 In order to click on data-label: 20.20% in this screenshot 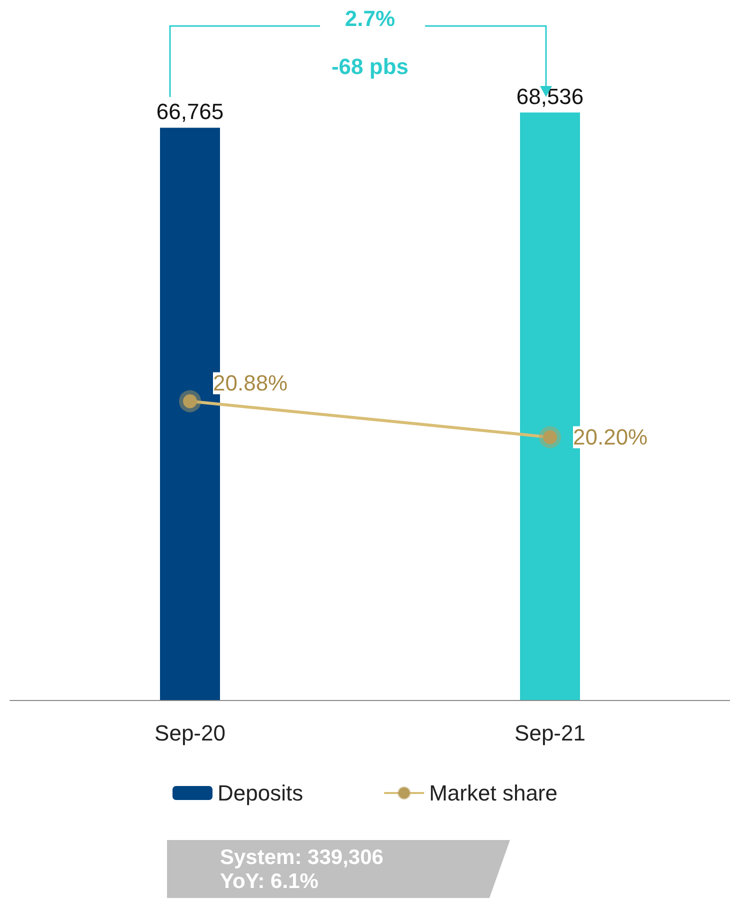, I will do `click(610, 437)`.